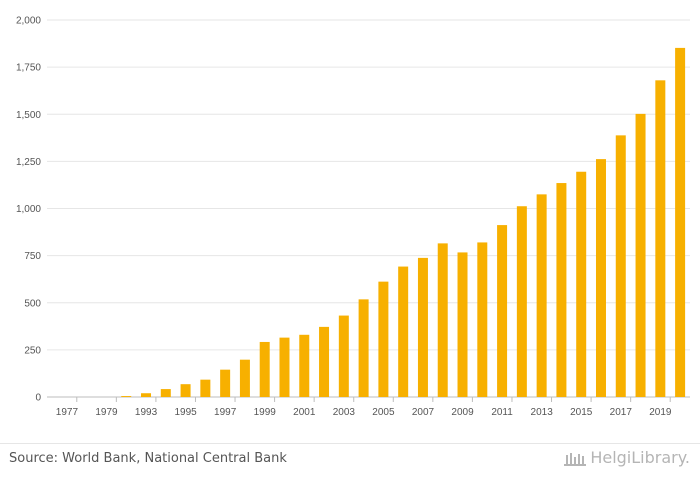  I want to click on x-tick-label: 2019, so click(660, 412).